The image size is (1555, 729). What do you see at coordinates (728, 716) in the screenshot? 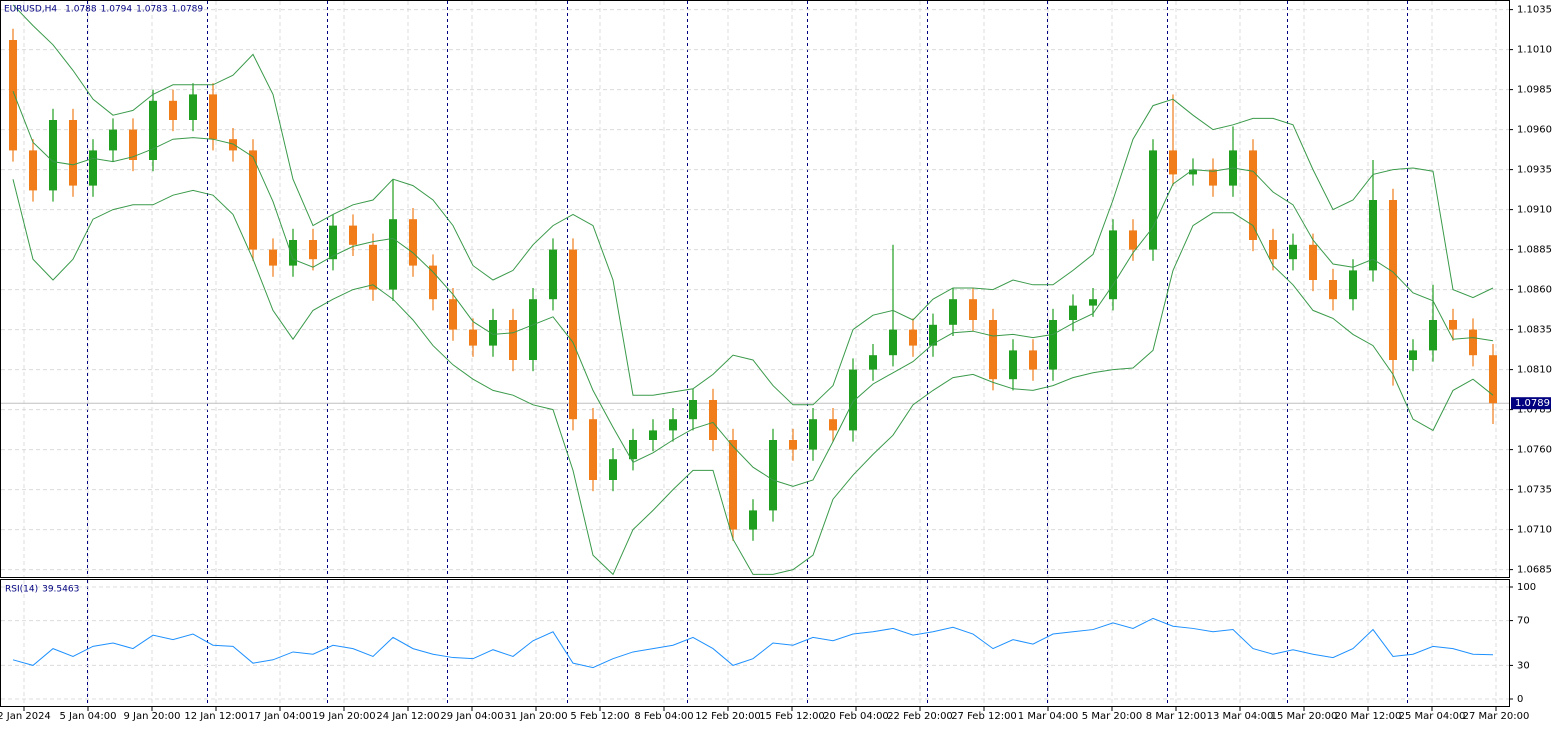
I see `x-tick-label: 12 Feb 20:00` at bounding box center [728, 716].